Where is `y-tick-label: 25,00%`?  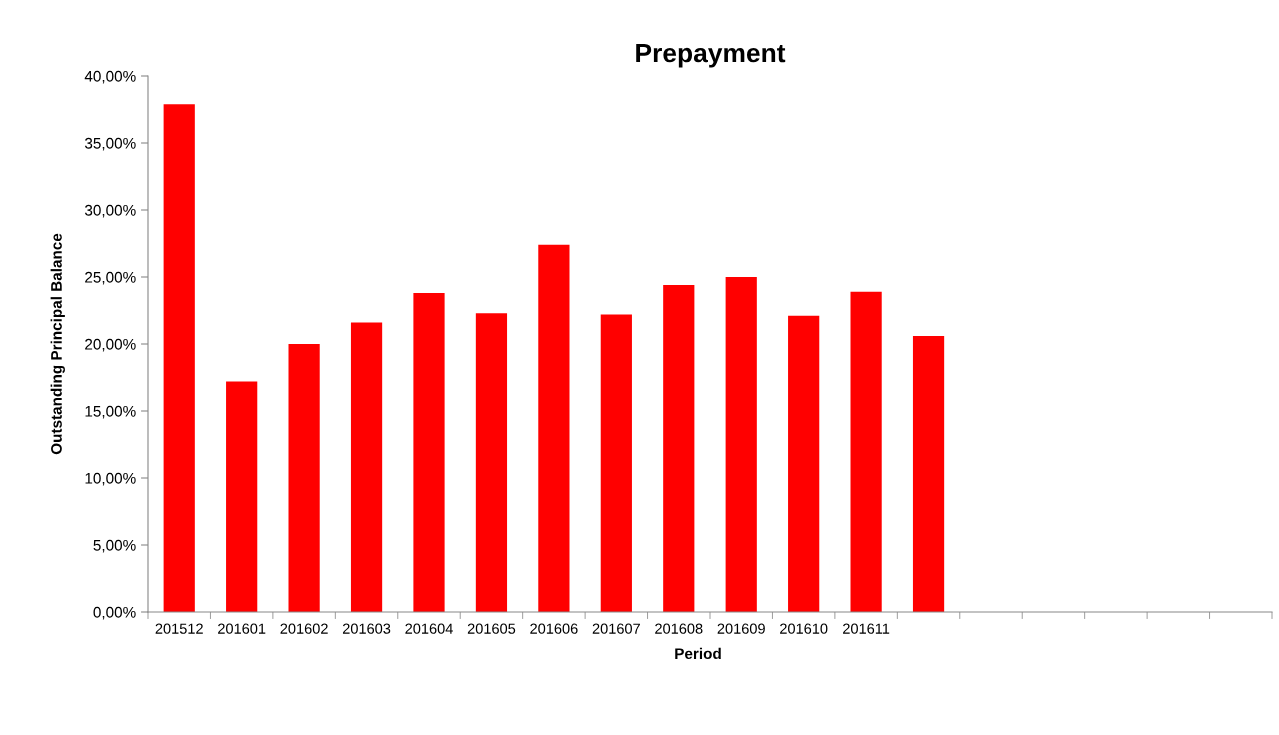 y-tick-label: 25,00% is located at coordinates (110, 278).